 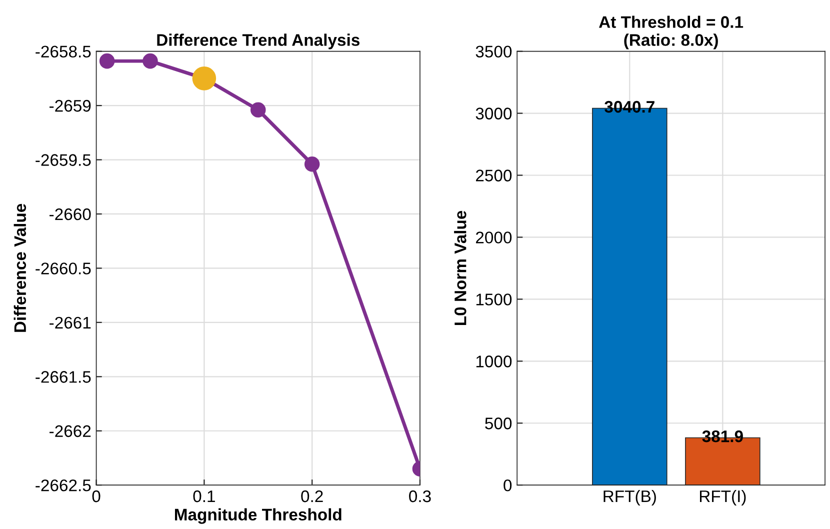 What do you see at coordinates (671, 33) in the screenshot?
I see `chart-title: At Threshold = 0.1 (Ratio: 8.0x)` at bounding box center [671, 33].